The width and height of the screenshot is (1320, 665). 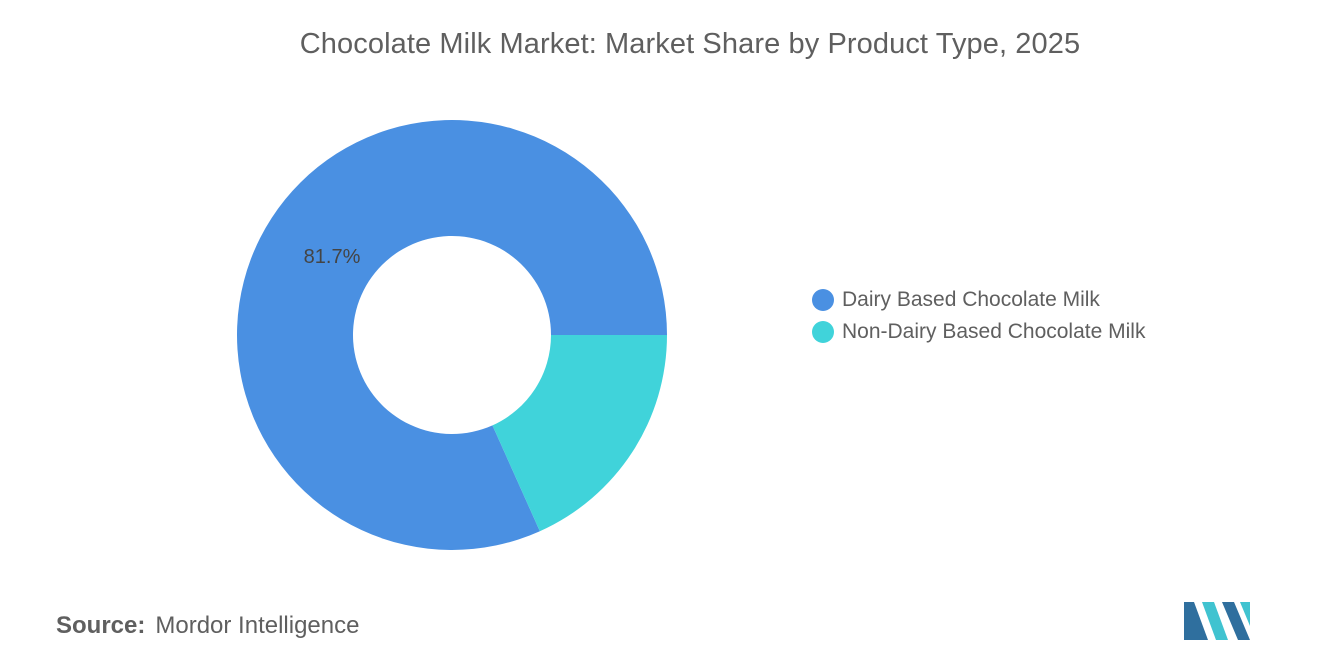 What do you see at coordinates (579, 433) in the screenshot?
I see `slice-non-dairy` at bounding box center [579, 433].